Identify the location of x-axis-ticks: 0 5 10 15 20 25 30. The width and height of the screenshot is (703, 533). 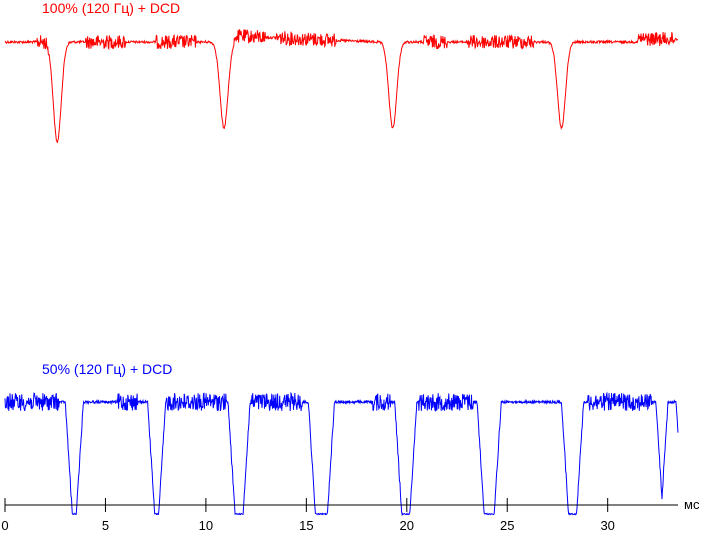
(308, 515).